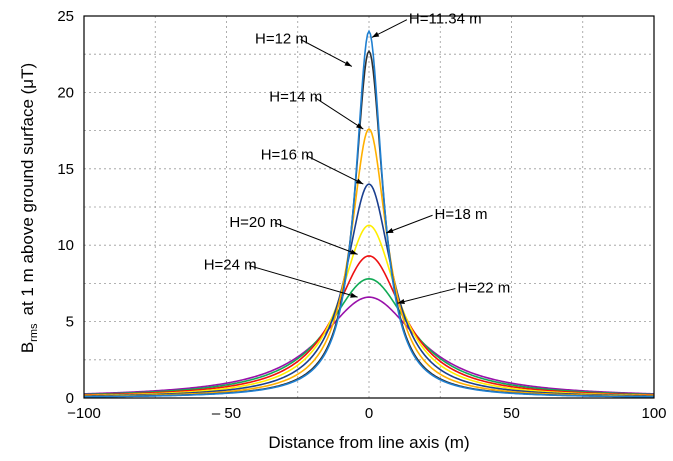 The width and height of the screenshot is (673, 461). I want to click on y-axis-label-sub: rms, so click(34, 332).